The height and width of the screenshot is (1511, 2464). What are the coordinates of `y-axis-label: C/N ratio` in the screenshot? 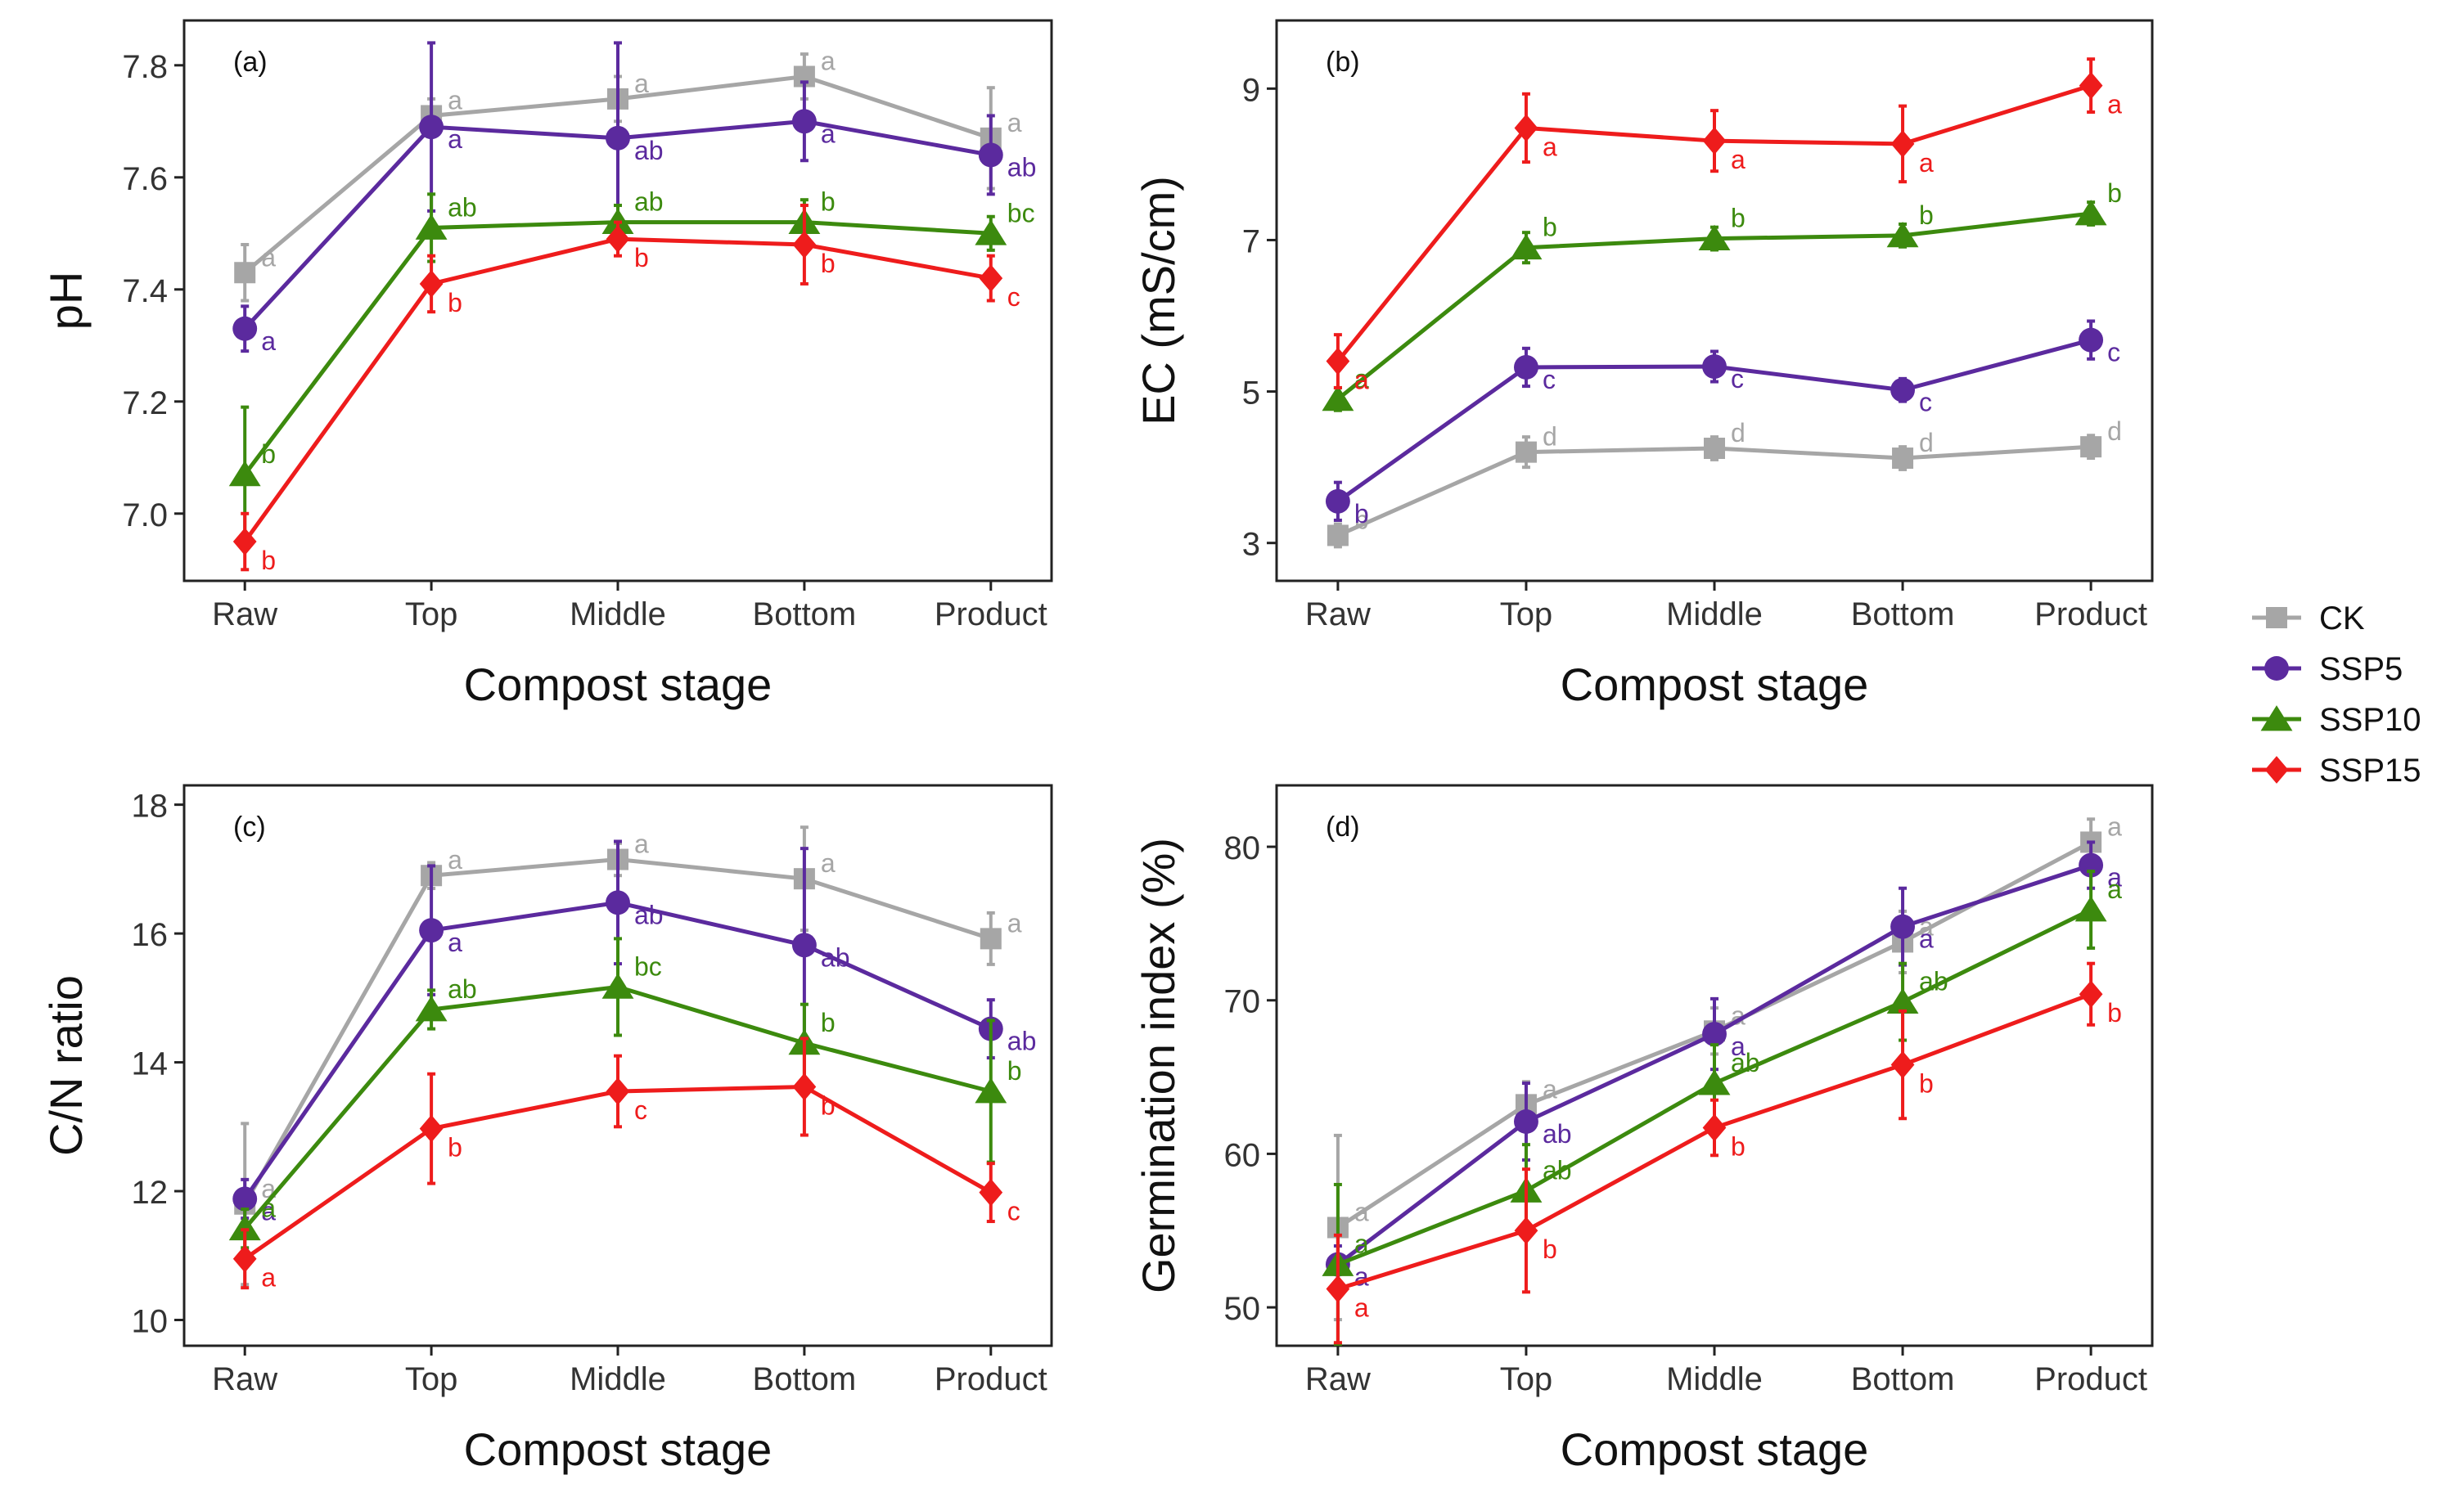 It's located at (66, 1065).